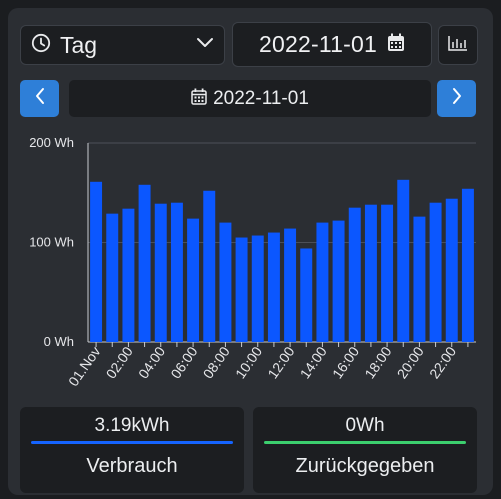 The height and width of the screenshot is (499, 501). Describe the element at coordinates (79, 44) in the screenshot. I see `period-select-value: Tag` at that location.